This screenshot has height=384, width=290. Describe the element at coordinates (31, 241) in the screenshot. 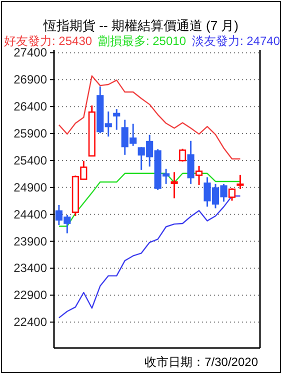

I see `y-tick-label: 23900` at that location.